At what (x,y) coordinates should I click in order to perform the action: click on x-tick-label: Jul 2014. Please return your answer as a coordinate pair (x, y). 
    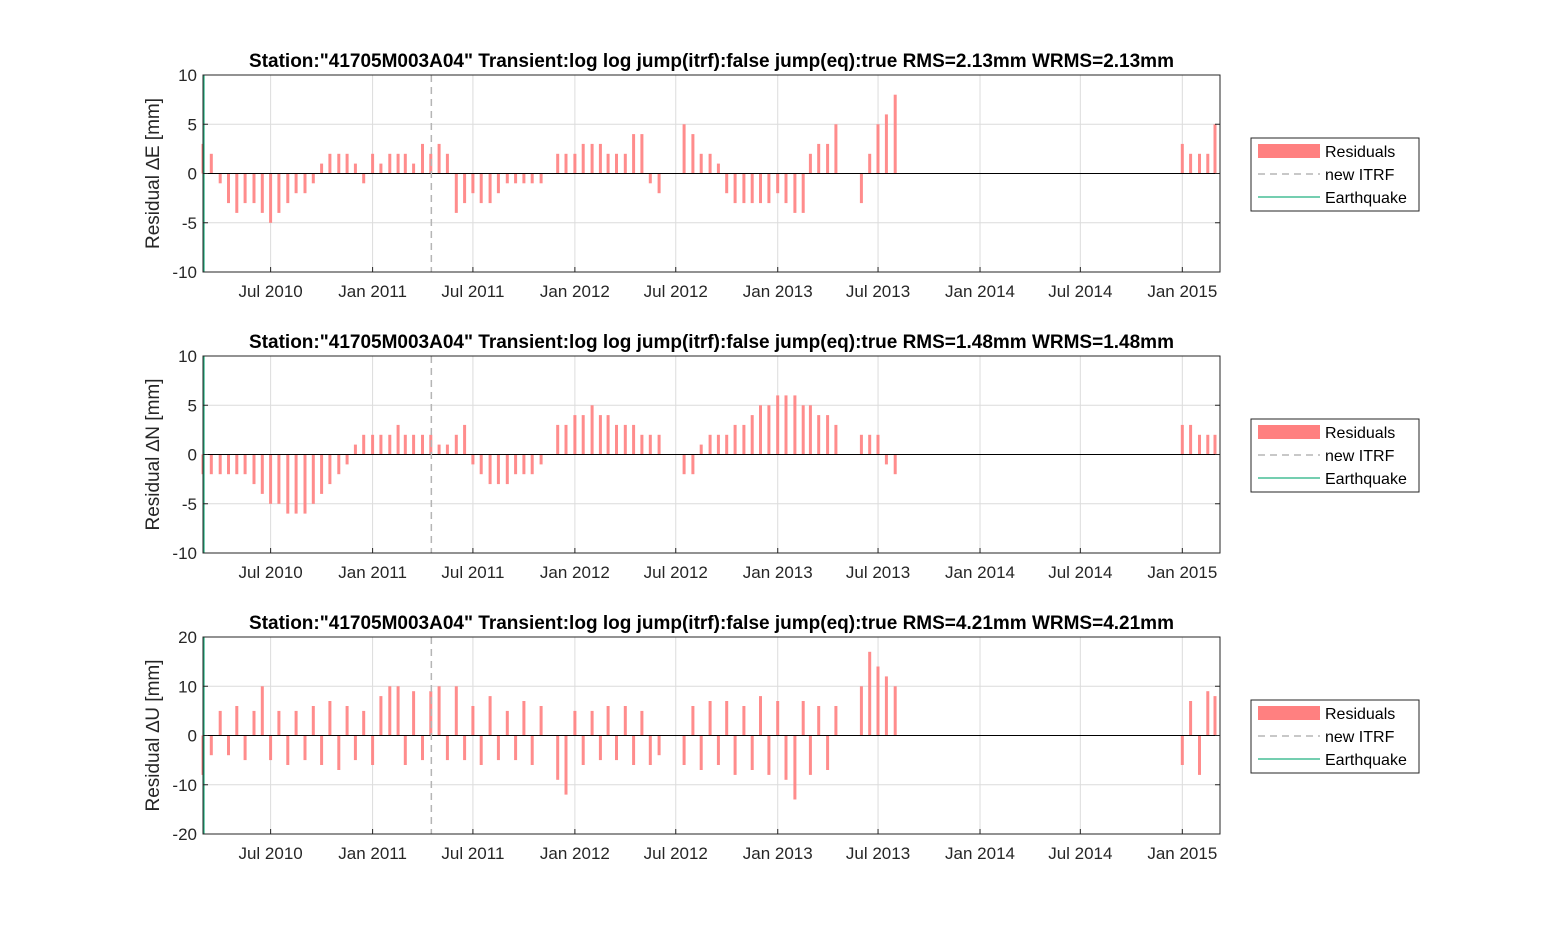
    Looking at the image, I should click on (1080, 291).